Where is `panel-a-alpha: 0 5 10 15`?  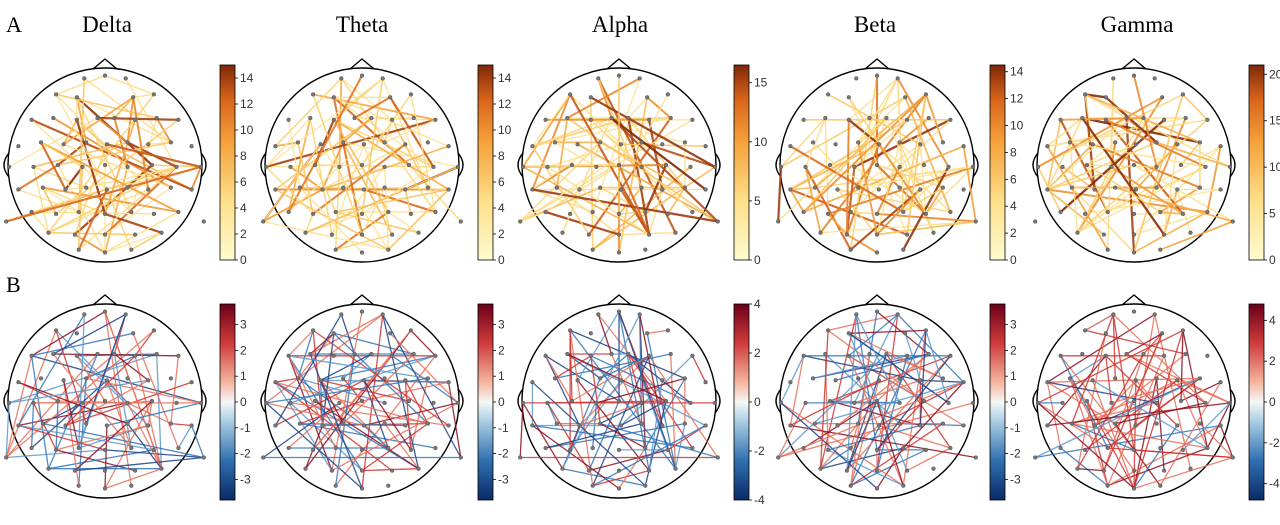 panel-a-alpha: 0 5 10 15 is located at coordinates (642, 162).